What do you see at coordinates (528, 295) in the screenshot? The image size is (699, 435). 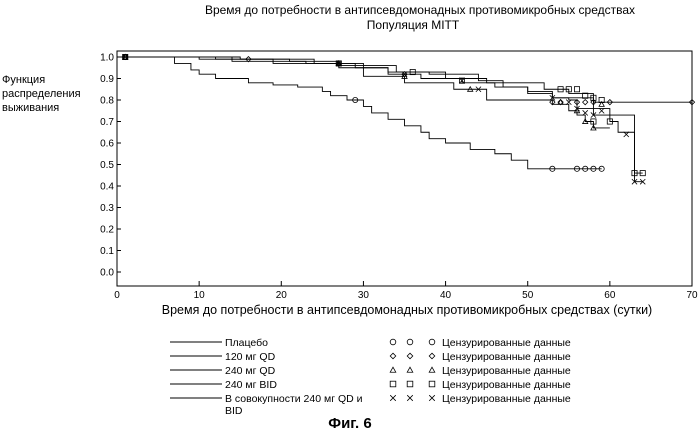 I see `x-tick-label: 50` at bounding box center [528, 295].